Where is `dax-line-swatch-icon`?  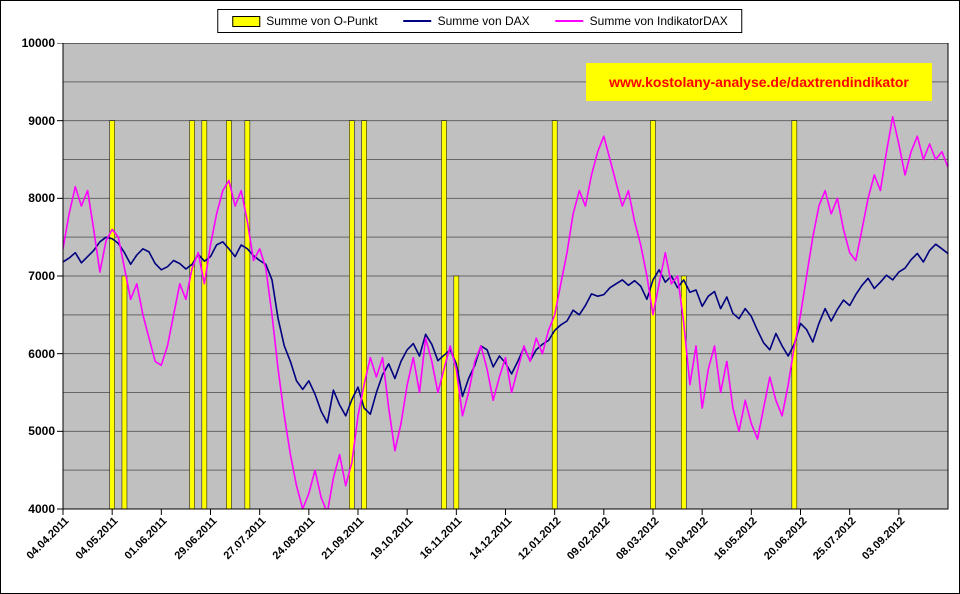
dax-line-swatch-icon is located at coordinates (417, 21).